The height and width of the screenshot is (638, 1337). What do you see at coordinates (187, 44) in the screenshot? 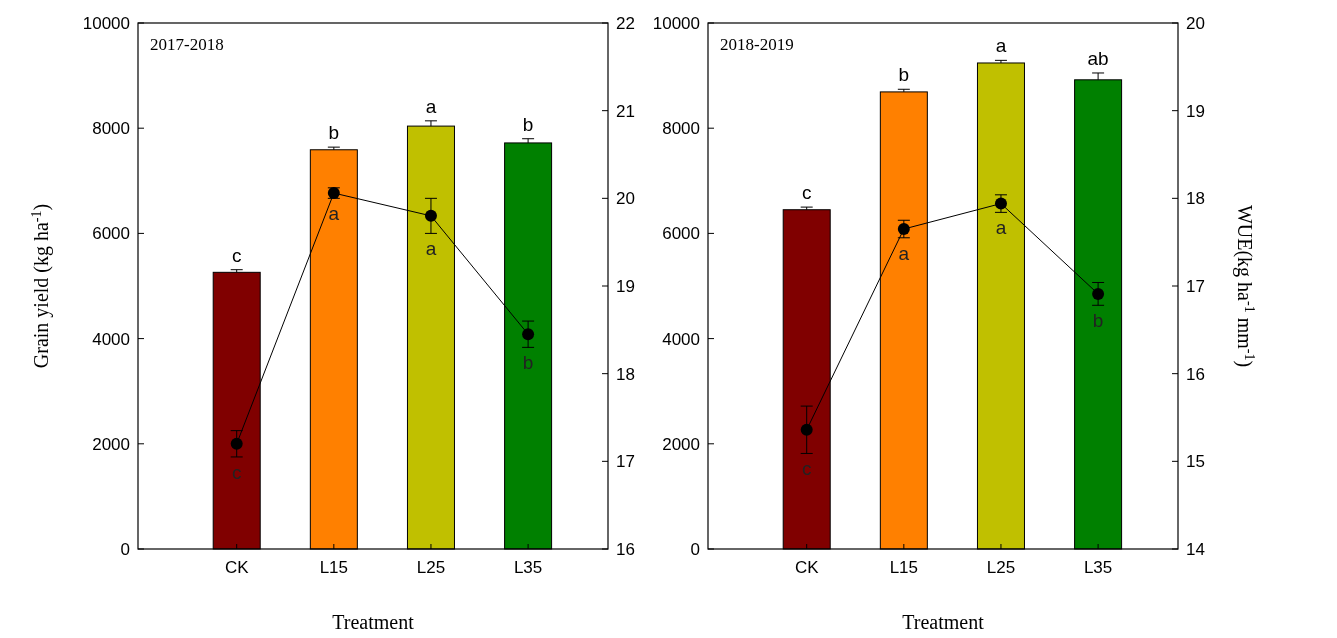
I see `text: 2017-2018` at bounding box center [187, 44].